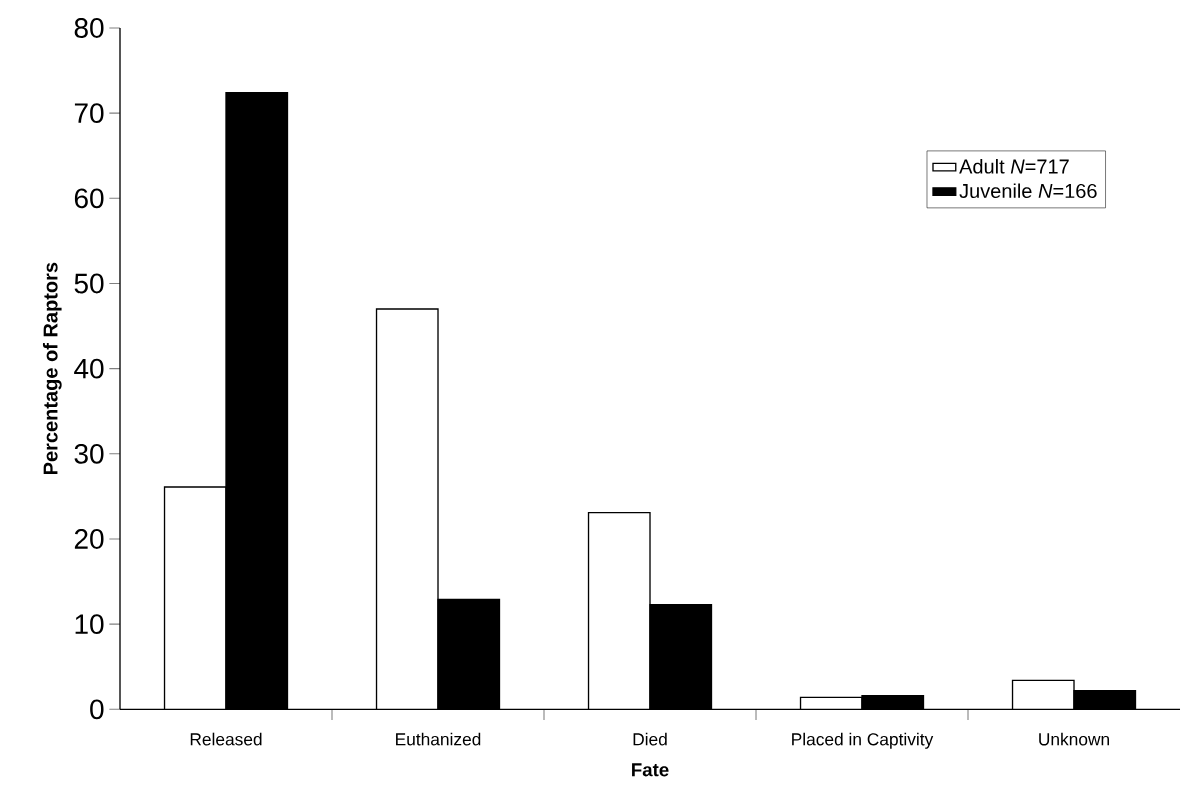 The width and height of the screenshot is (1188, 791). What do you see at coordinates (1028, 191) in the screenshot?
I see `legend-label: Juvenile N=166` at bounding box center [1028, 191].